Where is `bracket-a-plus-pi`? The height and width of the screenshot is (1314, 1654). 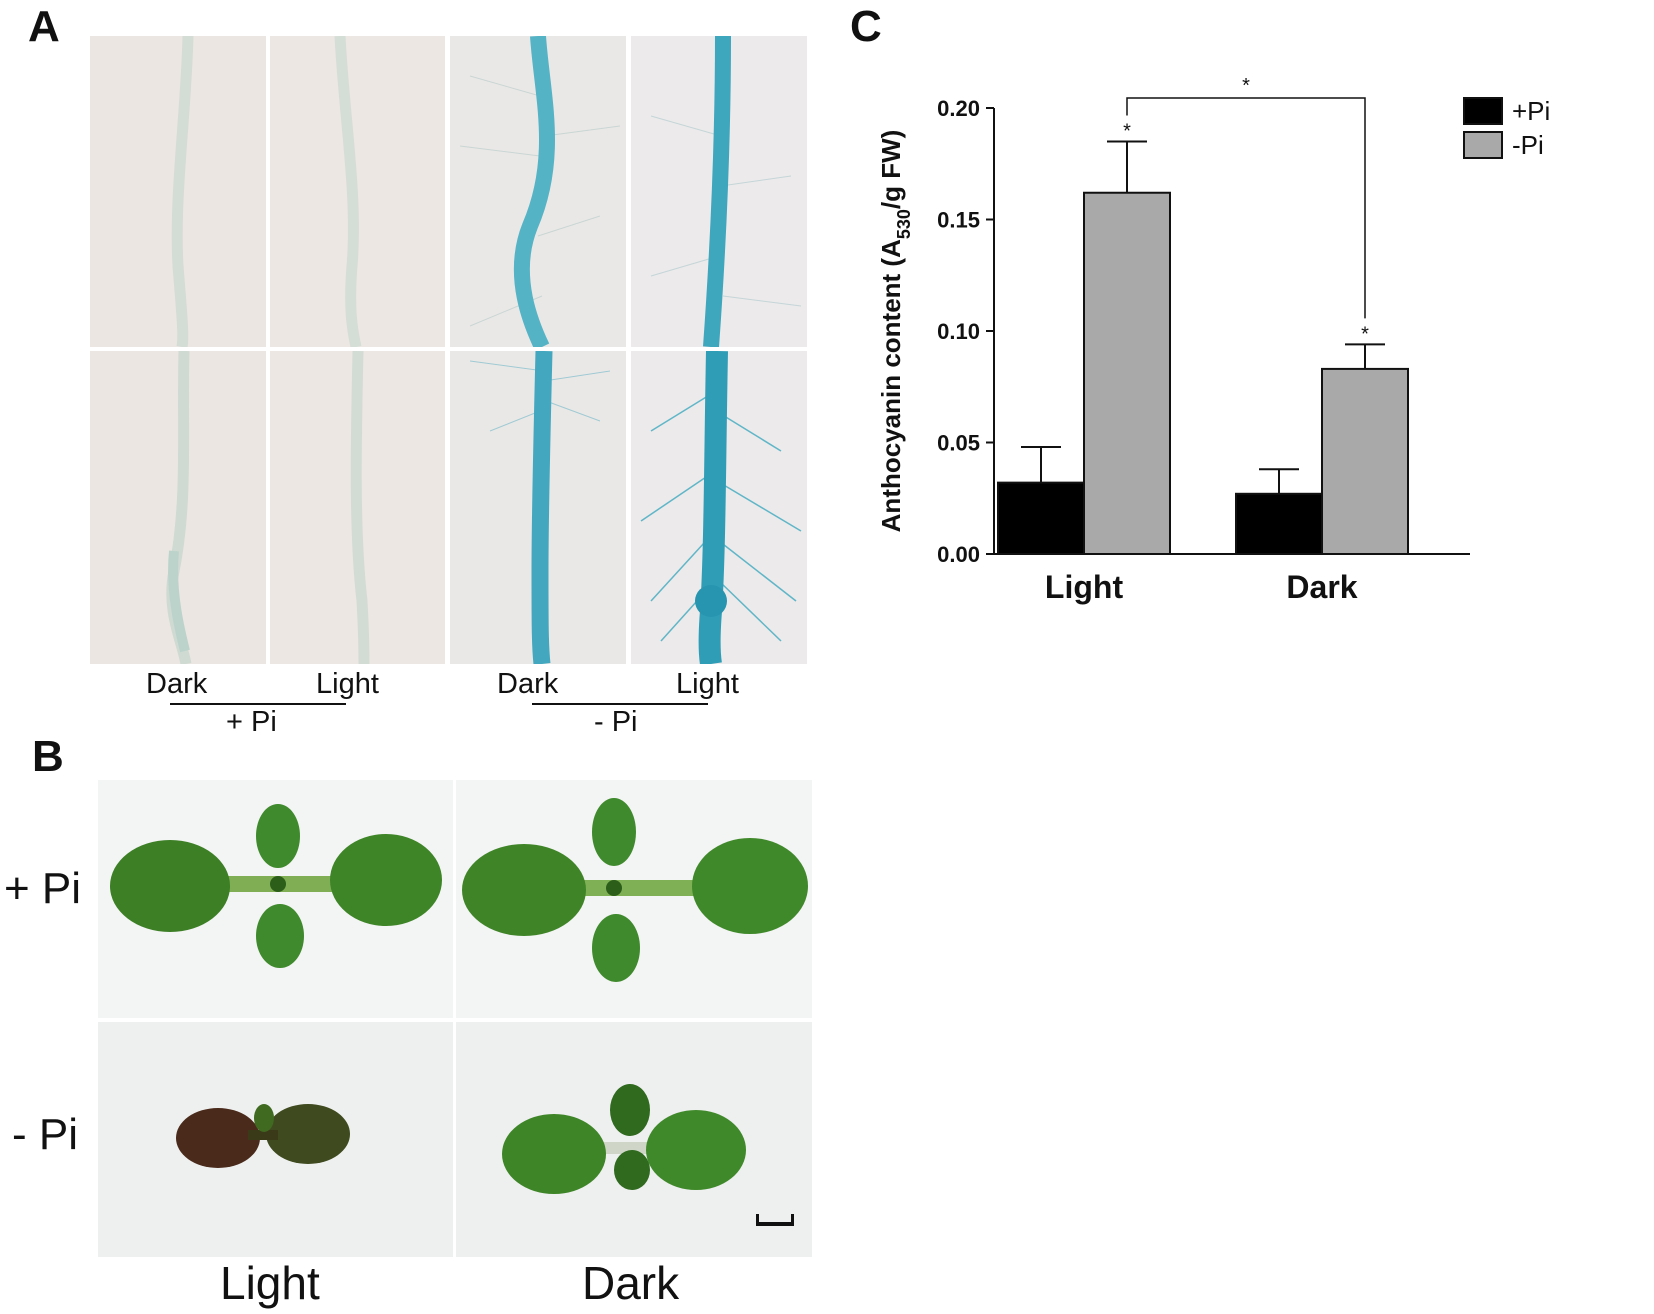 bracket-a-plus-pi is located at coordinates (258, 704).